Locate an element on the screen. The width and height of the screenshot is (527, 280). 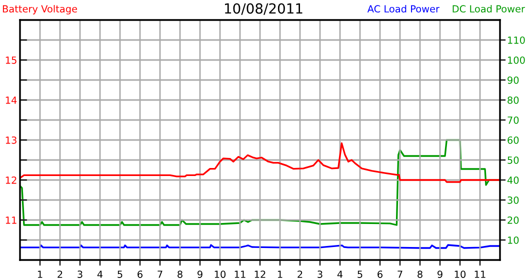
y2-tick-label: 80 is located at coordinates (513, 100).